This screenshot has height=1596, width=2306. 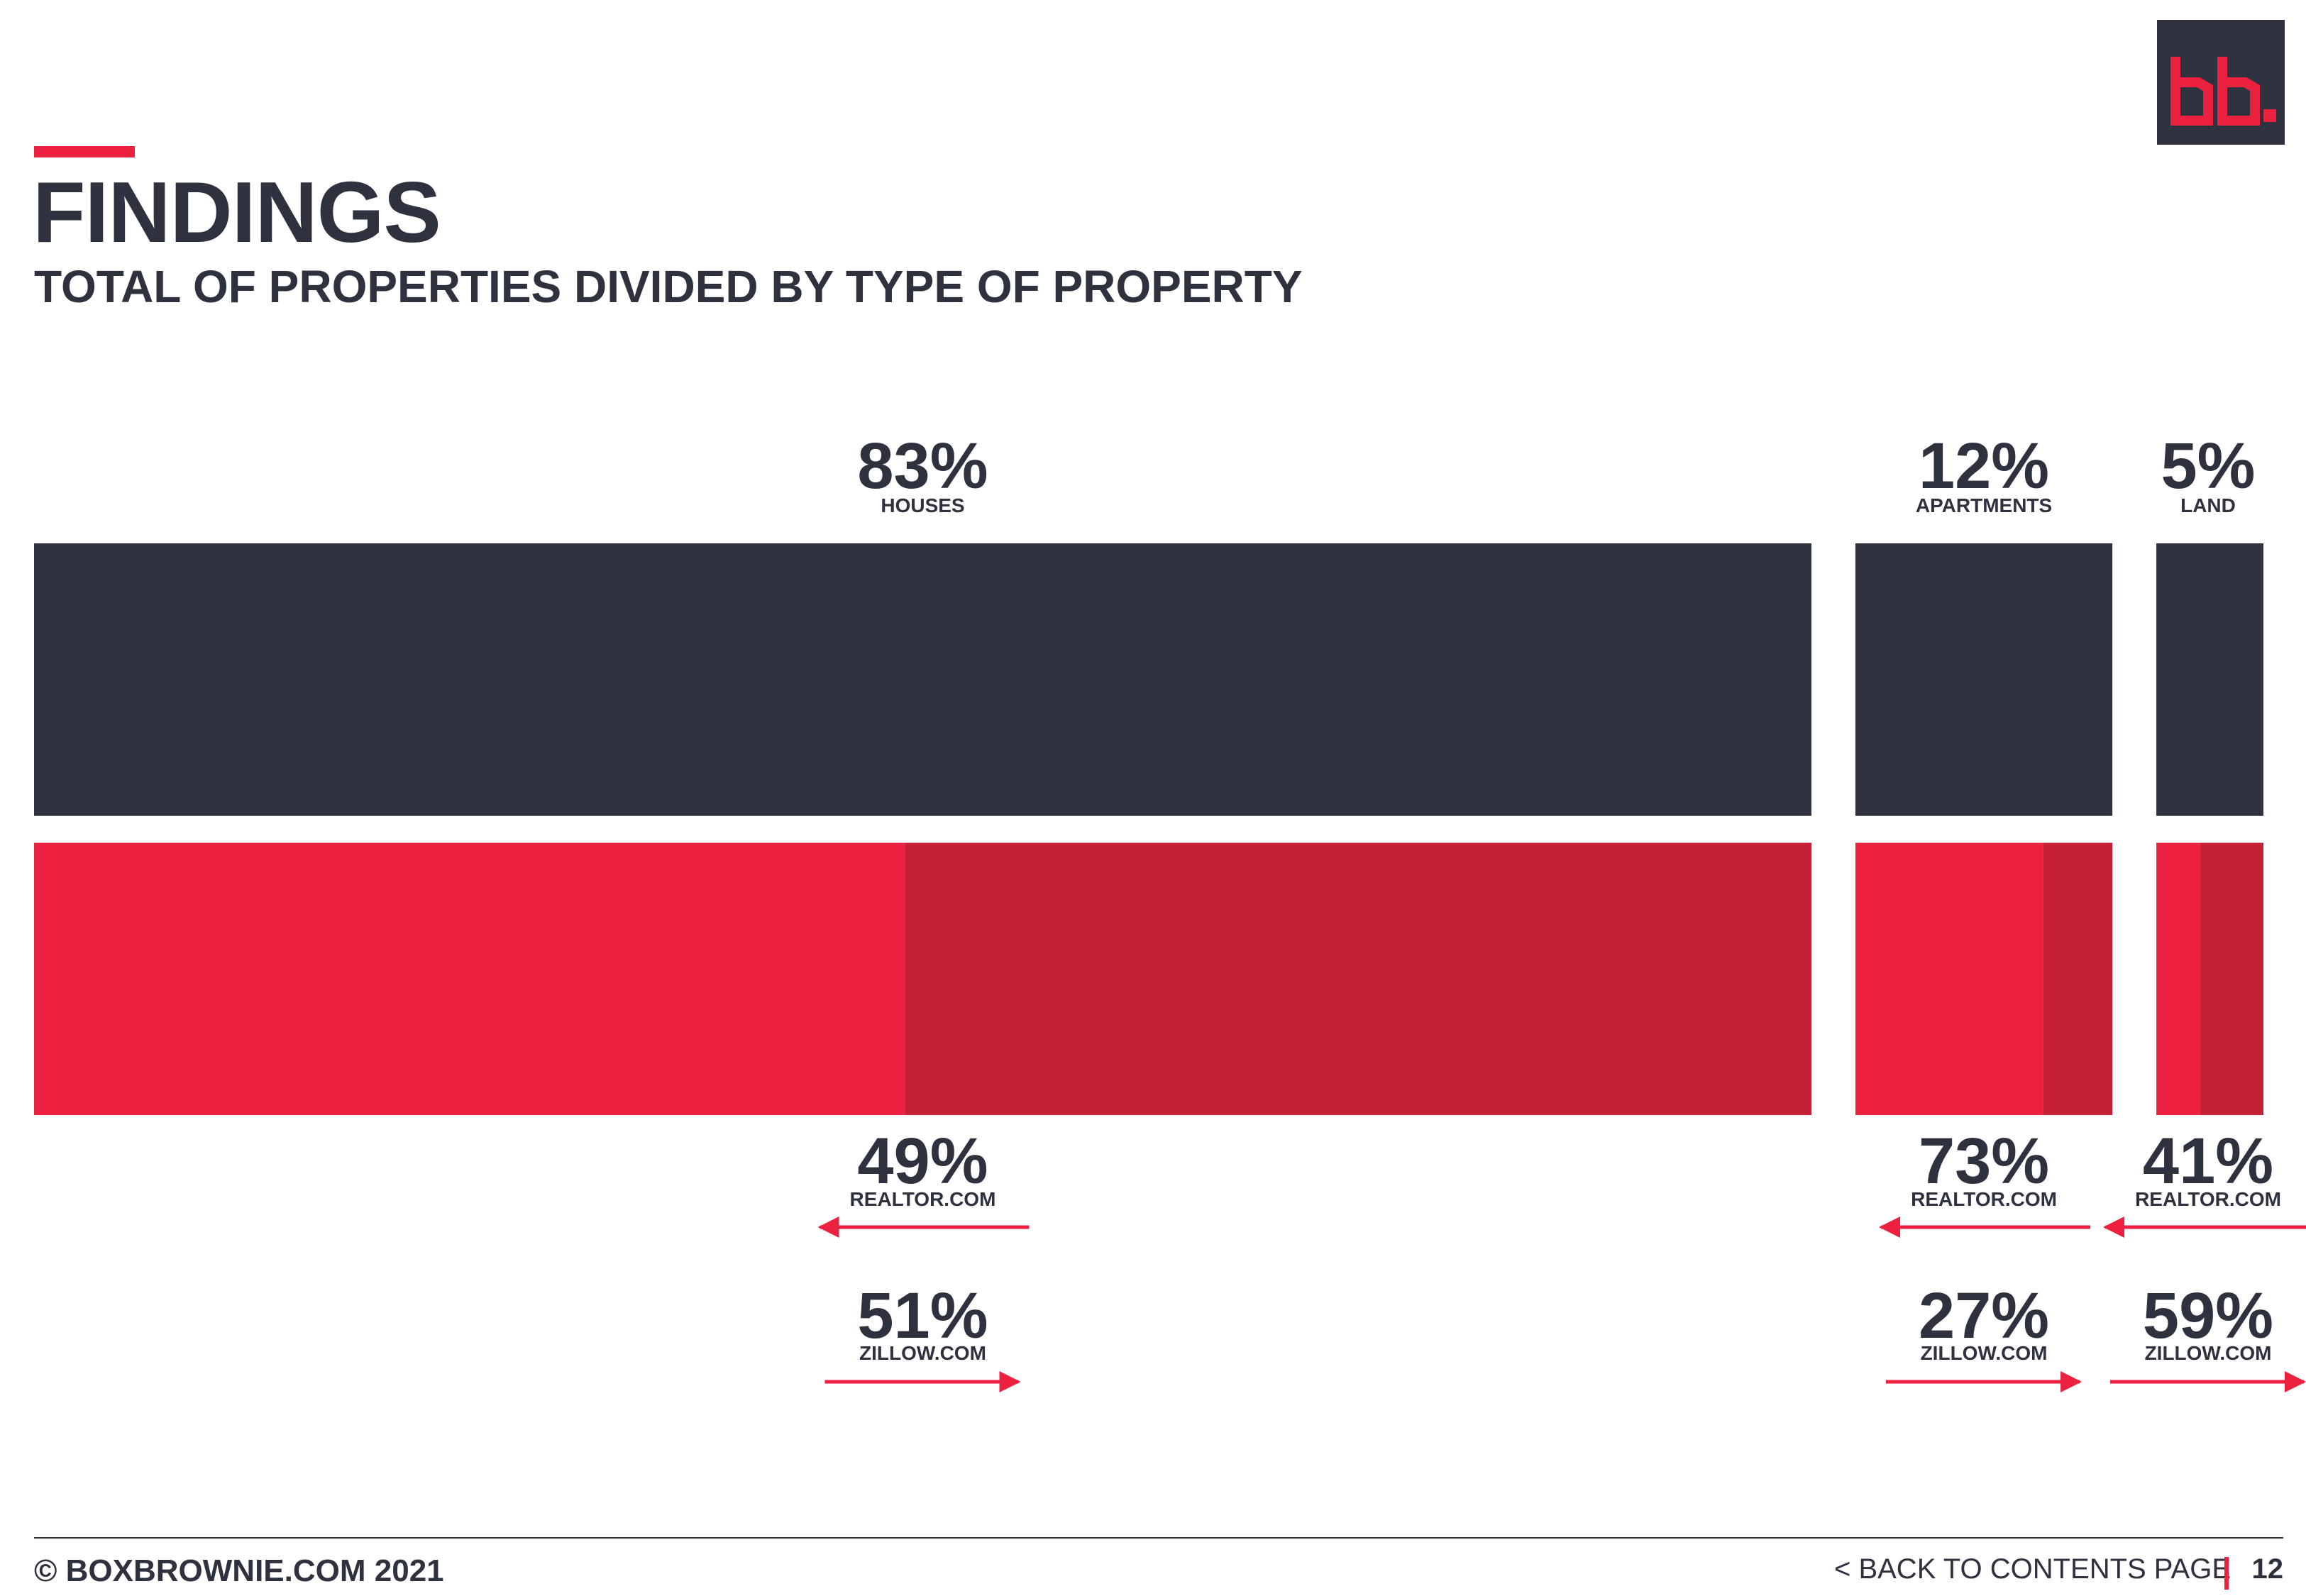 I want to click on total-bar-apartments, so click(x=1984, y=680).